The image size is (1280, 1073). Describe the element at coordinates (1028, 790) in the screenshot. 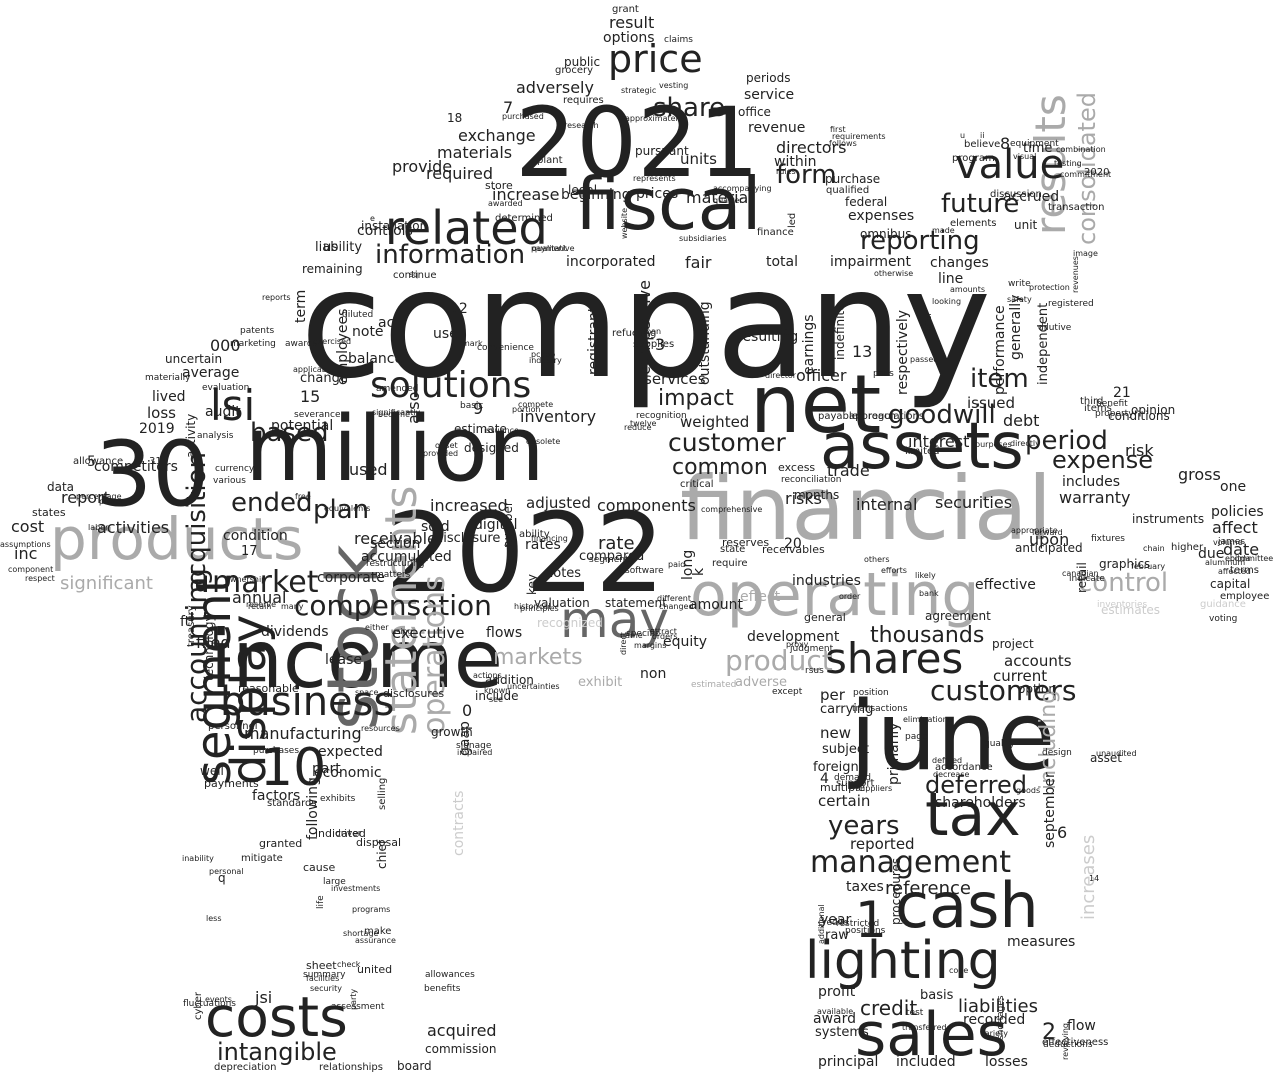

I see `word-goods: goods` at that location.